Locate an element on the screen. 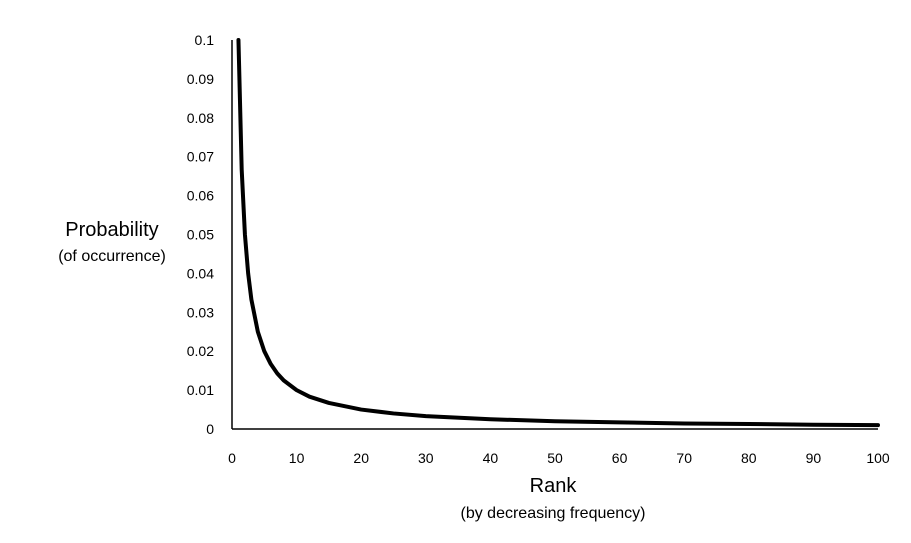  y-tick-label: 0.05 is located at coordinates (200, 235).